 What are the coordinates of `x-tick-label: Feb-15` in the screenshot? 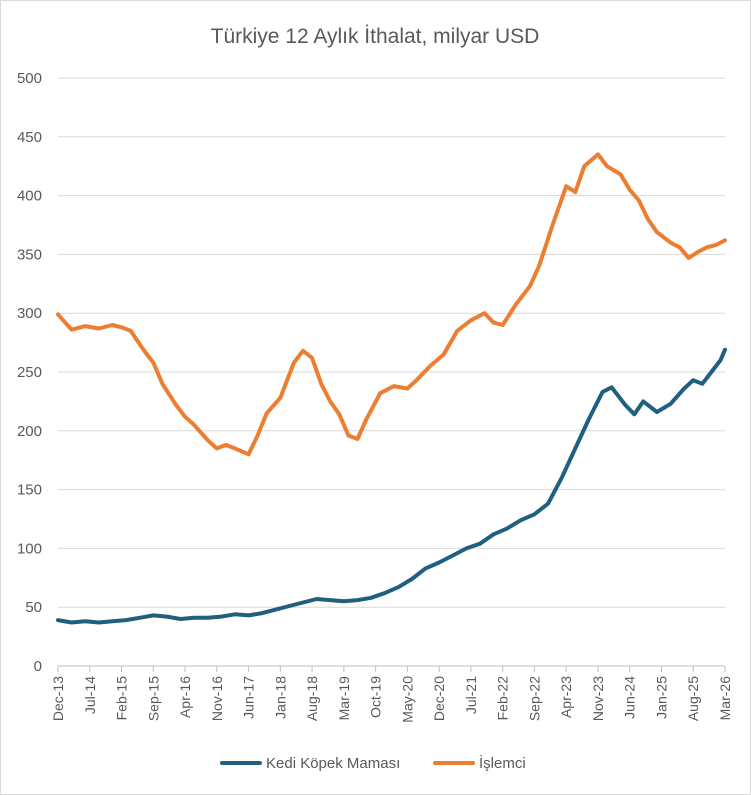 It's located at (122, 698).